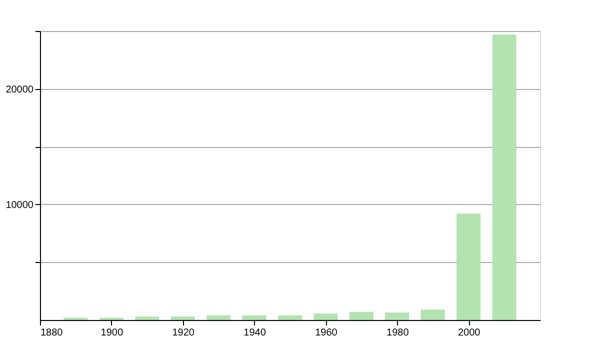 This screenshot has height=350, width=600. What do you see at coordinates (255, 333) in the screenshot?
I see `x-tick-label: 1940` at bounding box center [255, 333].